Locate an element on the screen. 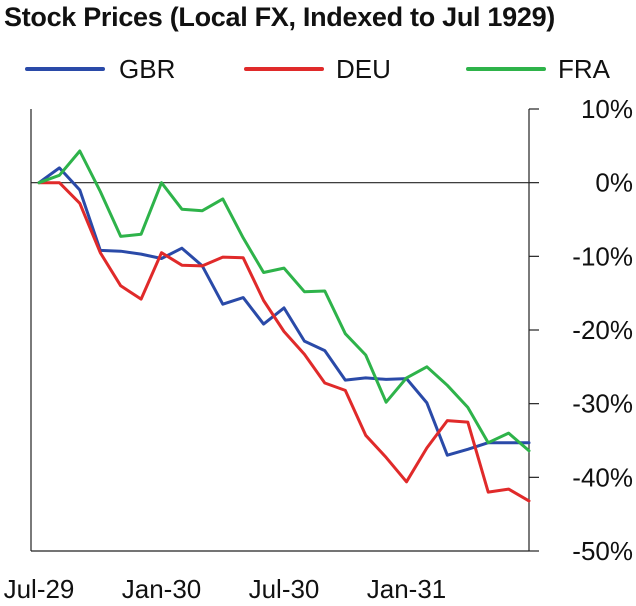 The height and width of the screenshot is (606, 636). legend-label-deu: DEU is located at coordinates (363, 69).